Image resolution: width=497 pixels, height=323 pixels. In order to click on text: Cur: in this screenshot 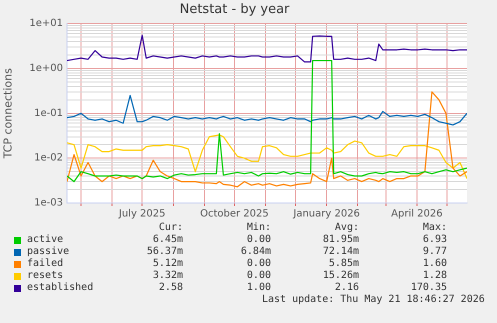, I will do `click(170, 228)`.